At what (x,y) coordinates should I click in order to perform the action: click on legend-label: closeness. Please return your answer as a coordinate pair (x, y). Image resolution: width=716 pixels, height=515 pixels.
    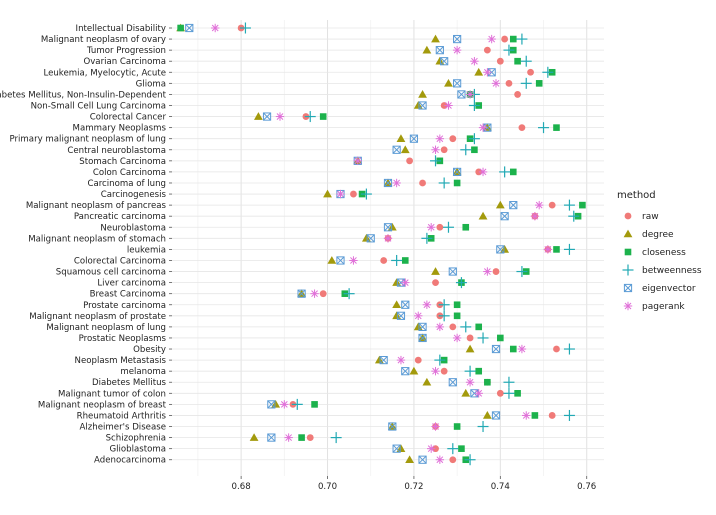
    Looking at the image, I should click on (664, 253).